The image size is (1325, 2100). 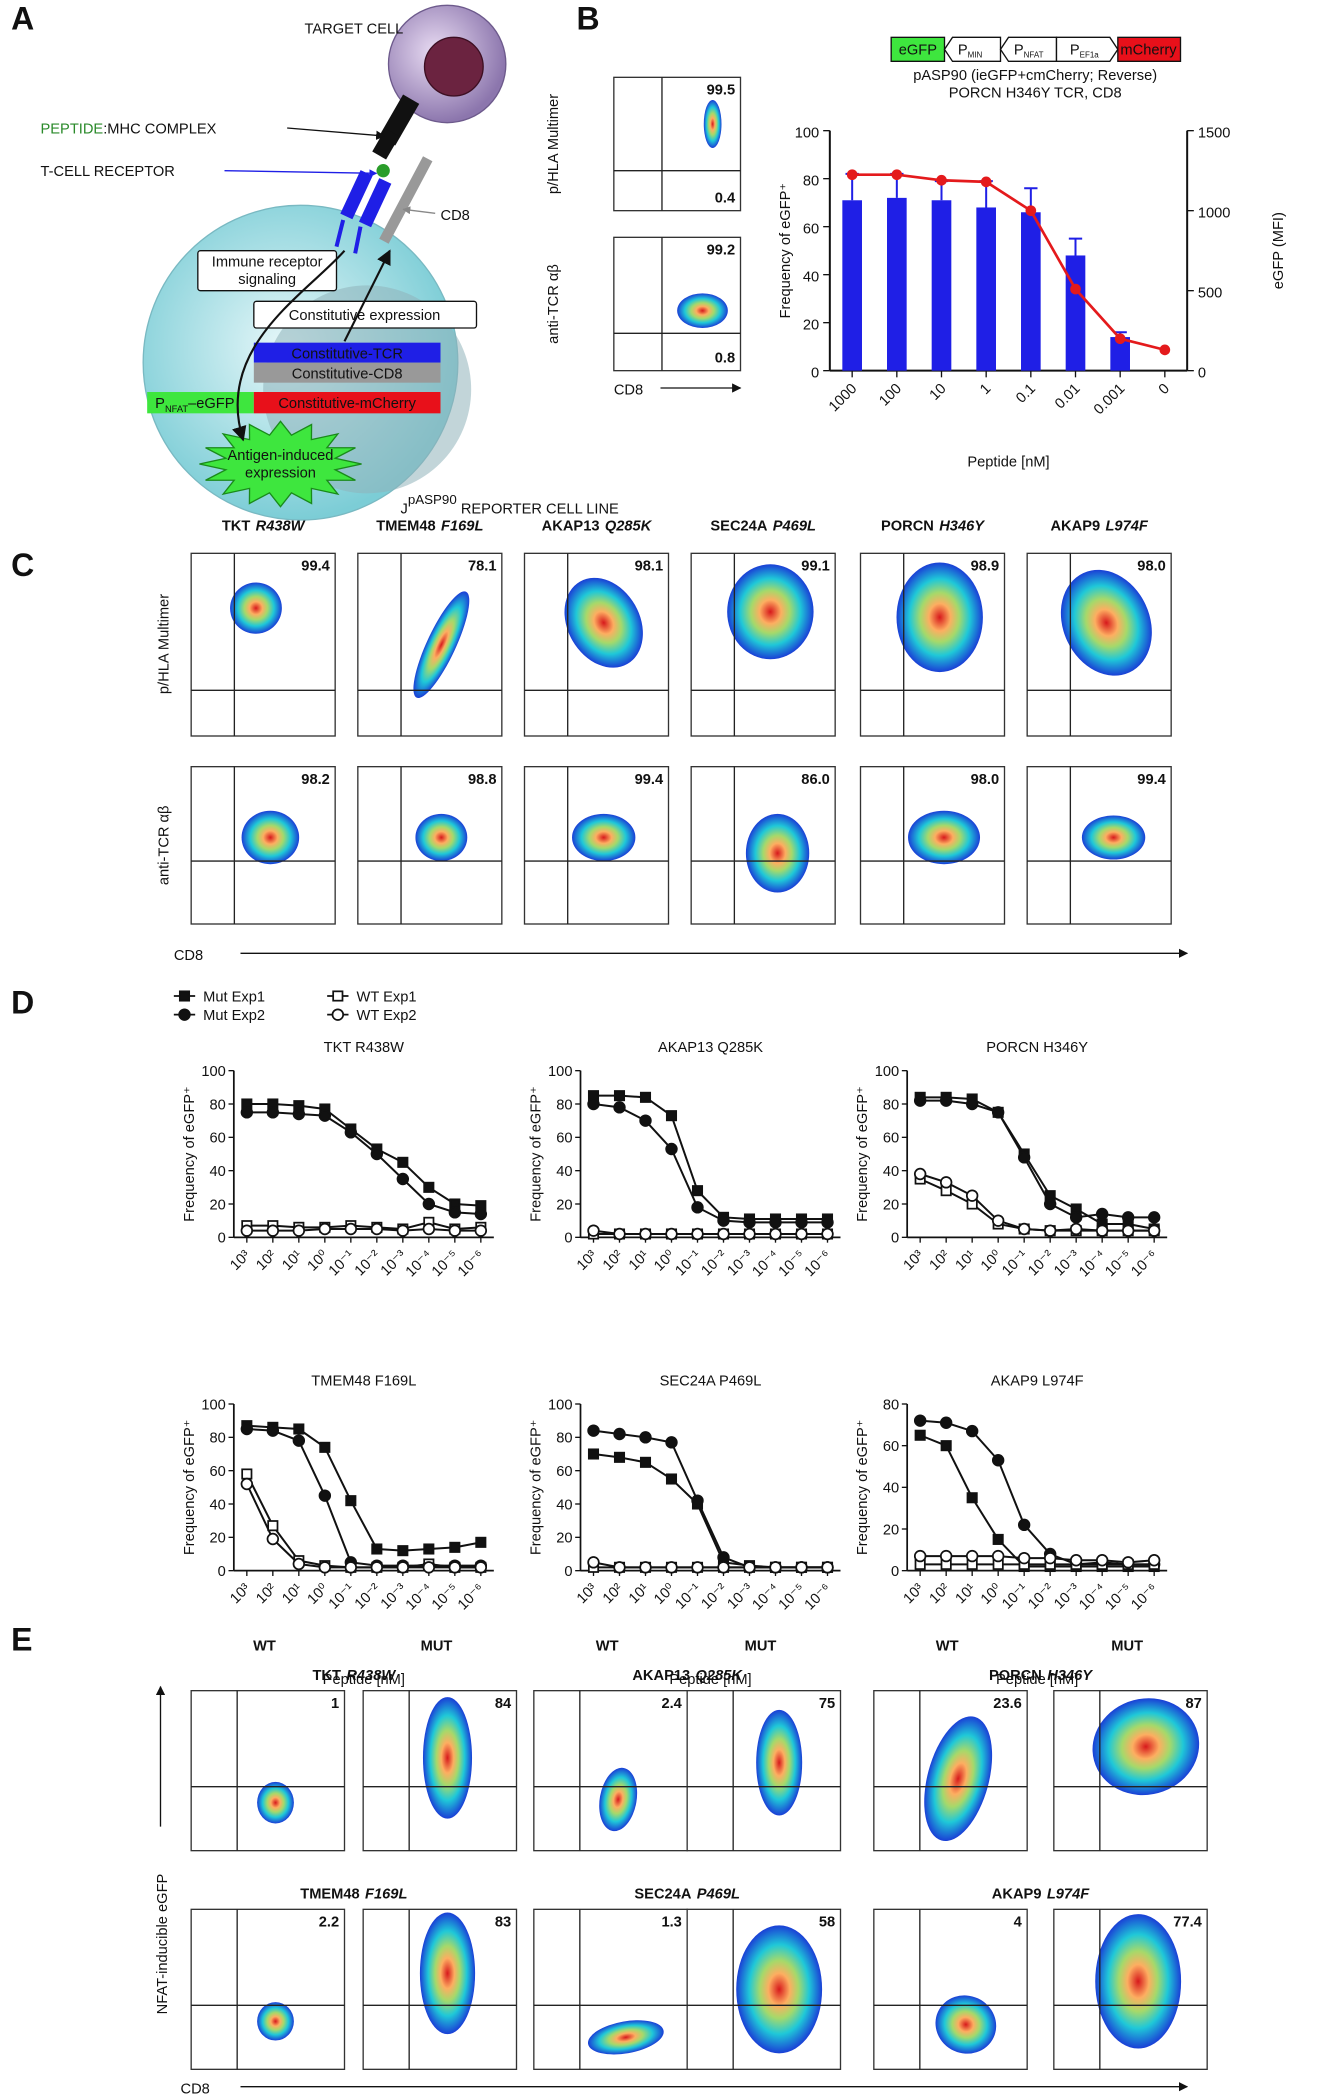 I want to click on plot-title-part: R438W, so click(x=371, y=1676).